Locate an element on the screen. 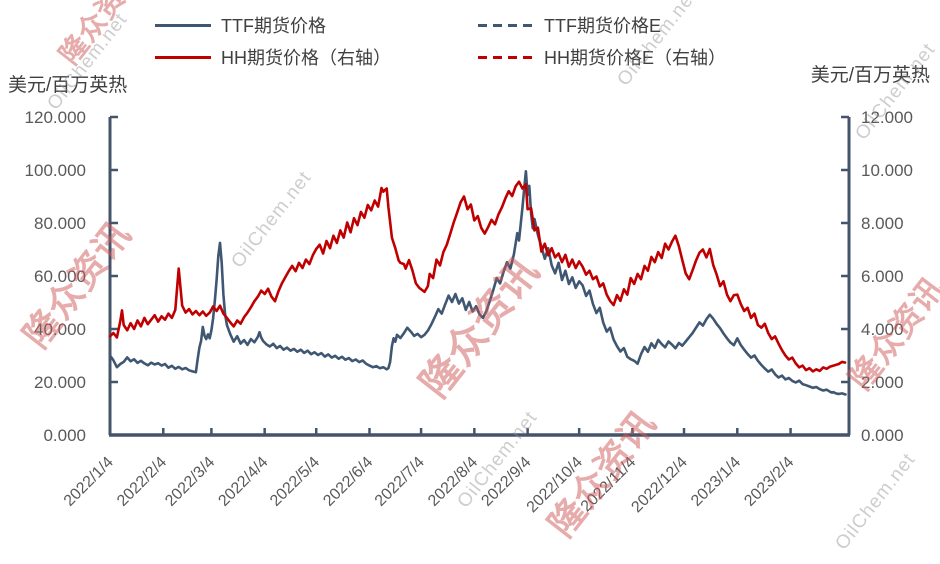  left-y-tick-label: 100.000 is located at coordinates (55, 170).